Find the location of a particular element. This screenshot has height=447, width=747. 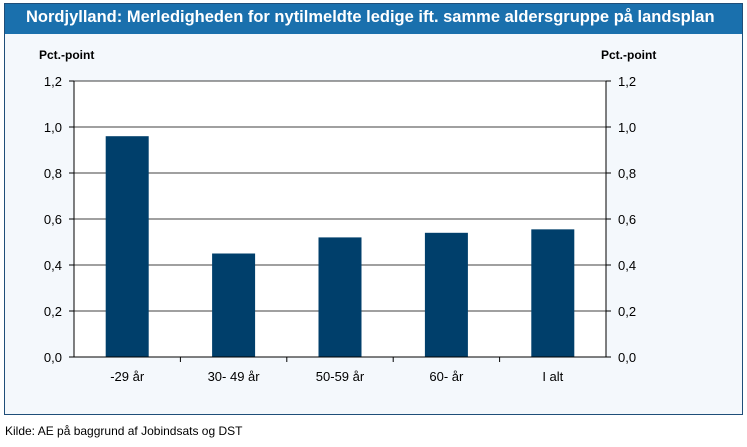

y-axis-label-right: Pct.-point is located at coordinates (628, 55).